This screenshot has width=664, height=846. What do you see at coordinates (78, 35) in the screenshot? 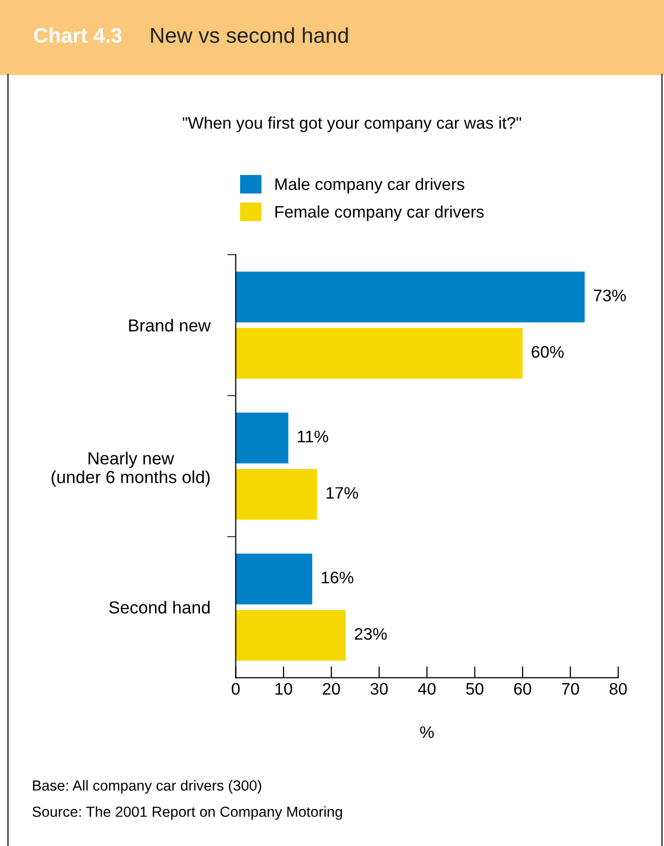
I see `caption: Chart 4.3` at bounding box center [78, 35].